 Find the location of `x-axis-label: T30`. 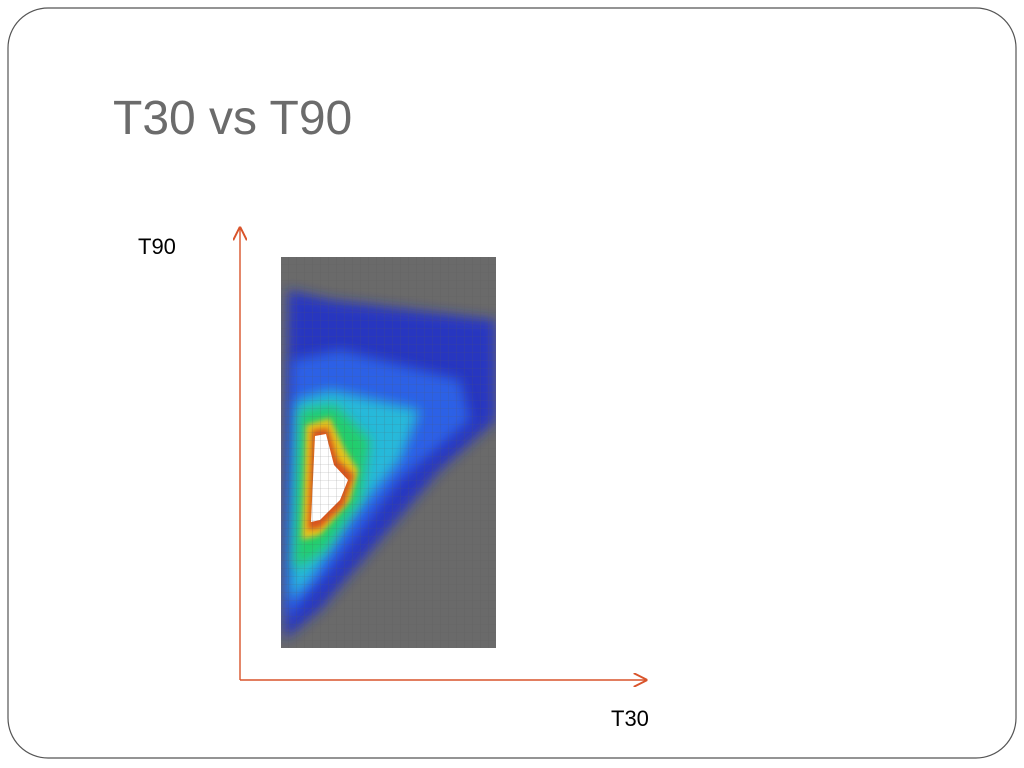

x-axis-label: T30 is located at coordinates (630, 718).